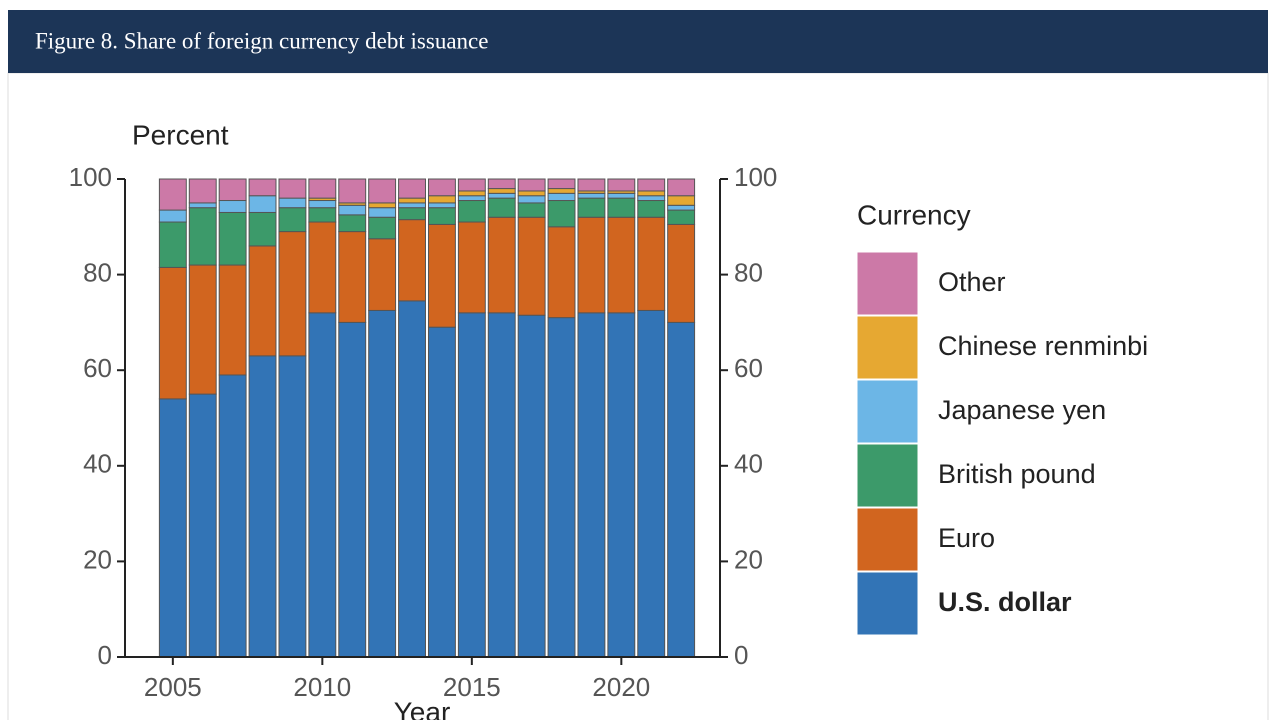  What do you see at coordinates (105, 655) in the screenshot?
I see `y-tick-label: 0` at bounding box center [105, 655].